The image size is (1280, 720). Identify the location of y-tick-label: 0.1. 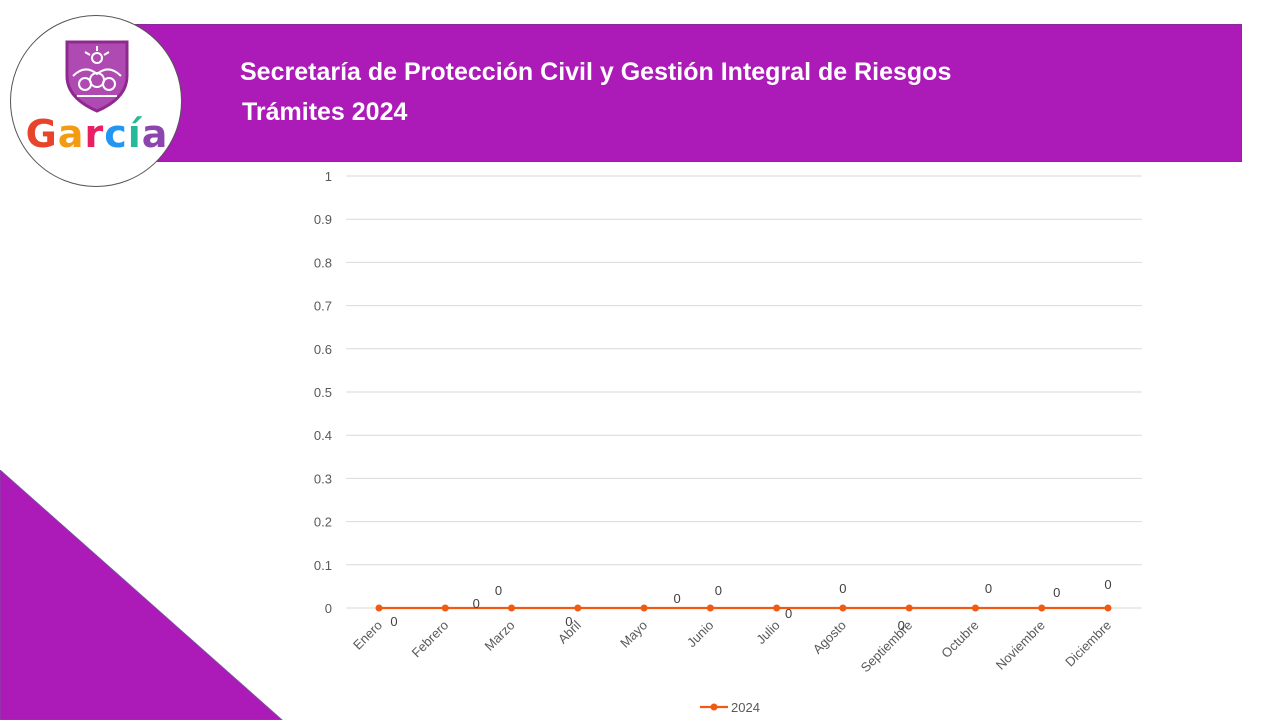
(323, 565).